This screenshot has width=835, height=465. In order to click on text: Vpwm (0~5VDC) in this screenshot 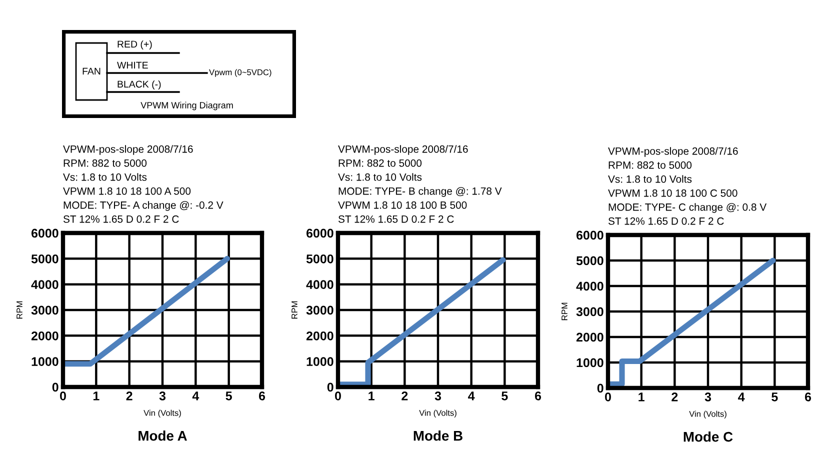, I will do `click(240, 73)`.